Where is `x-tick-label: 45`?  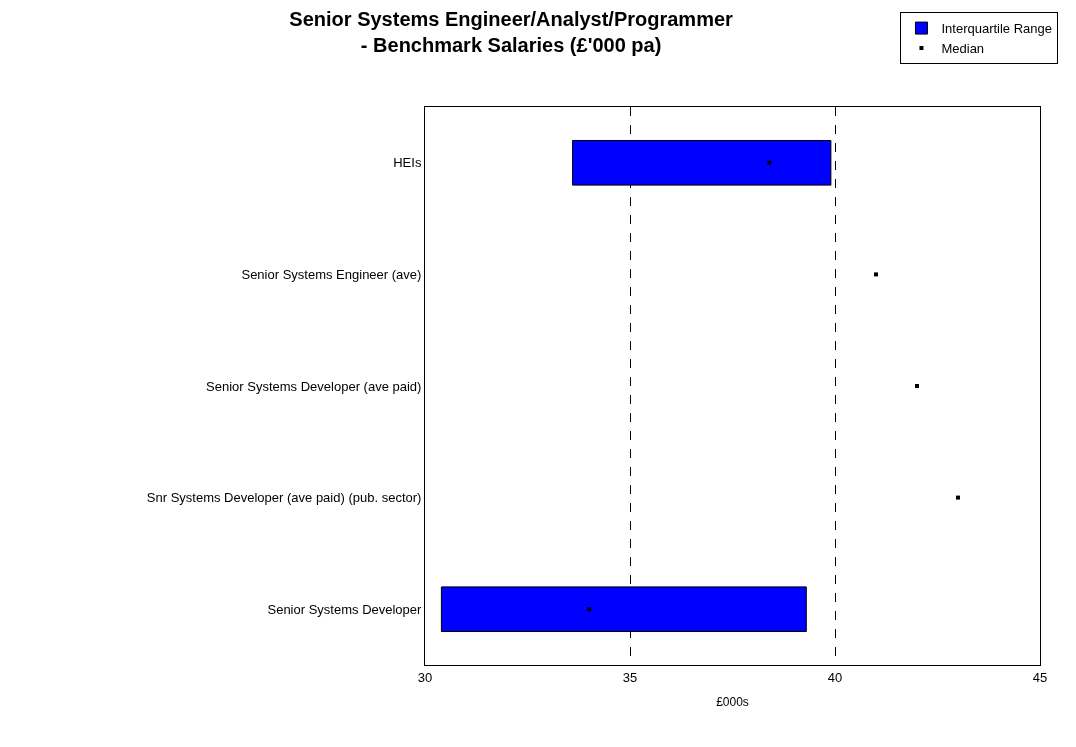
x-tick-label: 45 is located at coordinates (1040, 677).